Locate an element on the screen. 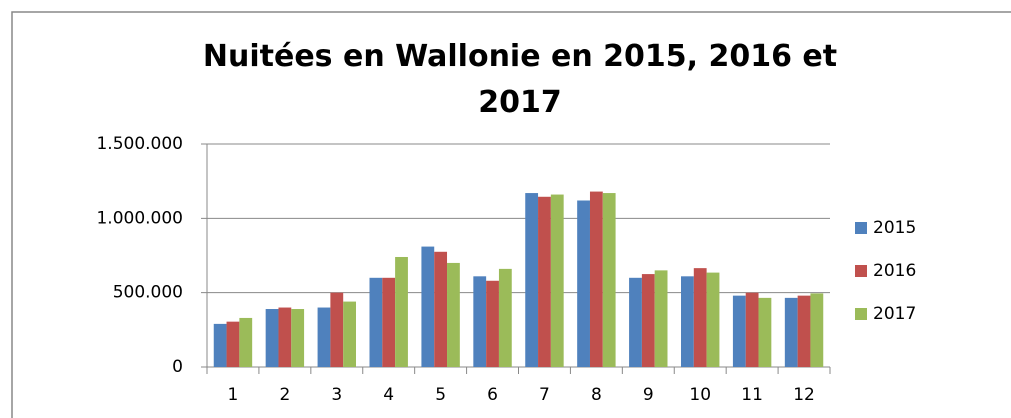  legend-label: 2017 is located at coordinates (894, 314).